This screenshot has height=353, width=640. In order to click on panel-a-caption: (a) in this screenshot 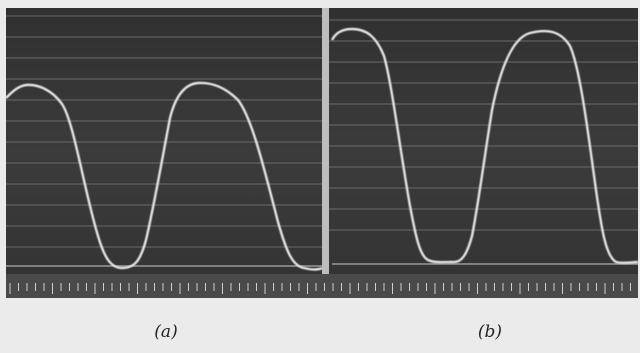, I will do `click(166, 332)`.